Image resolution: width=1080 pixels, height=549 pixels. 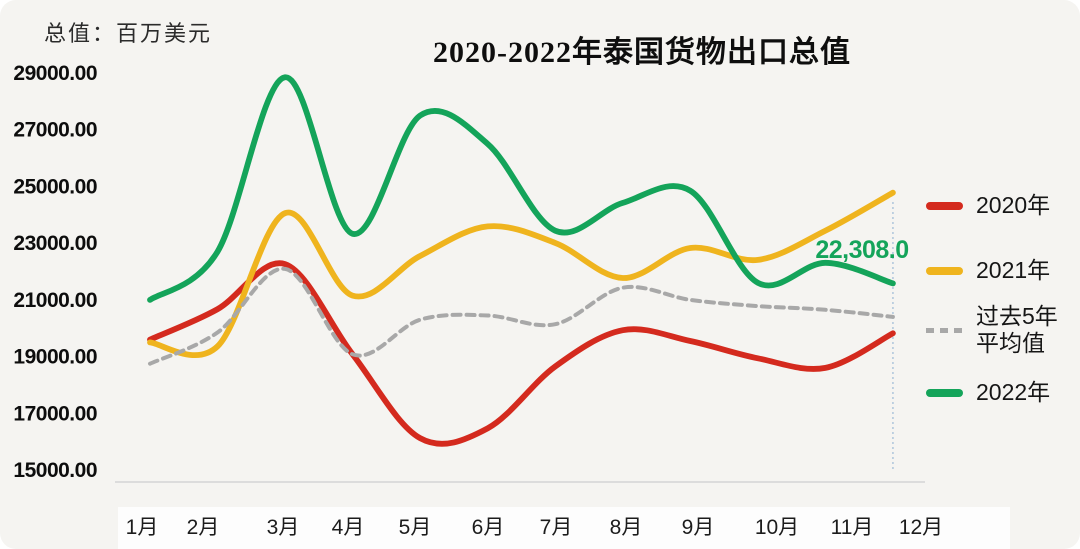 I want to click on legend-label-2020: 2020年, so click(x=1013, y=205).